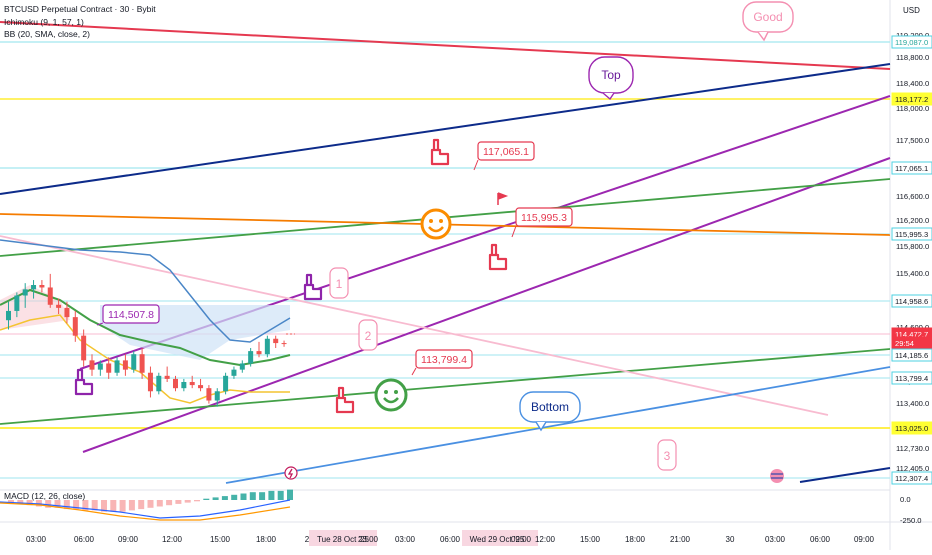  Describe the element at coordinates (521, 539) in the screenshot. I see `time-axis-tick: 09:00` at that location.